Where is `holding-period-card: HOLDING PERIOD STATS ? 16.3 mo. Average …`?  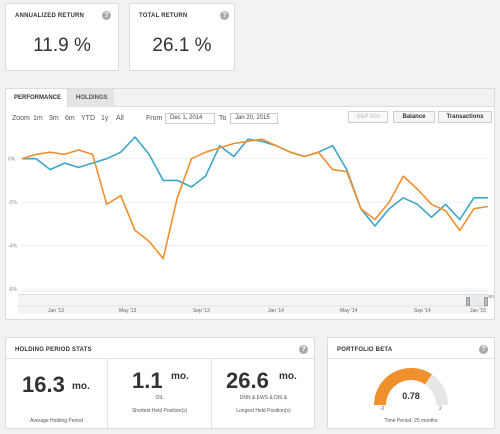 holding-period-card: HOLDING PERIOD STATS ? 16.3 mo. Average … is located at coordinates (160, 383).